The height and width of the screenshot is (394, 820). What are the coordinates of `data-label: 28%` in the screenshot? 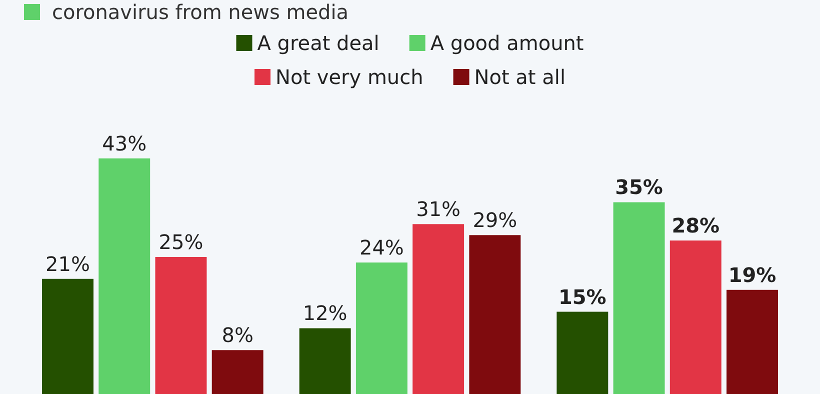 It's located at (696, 226).